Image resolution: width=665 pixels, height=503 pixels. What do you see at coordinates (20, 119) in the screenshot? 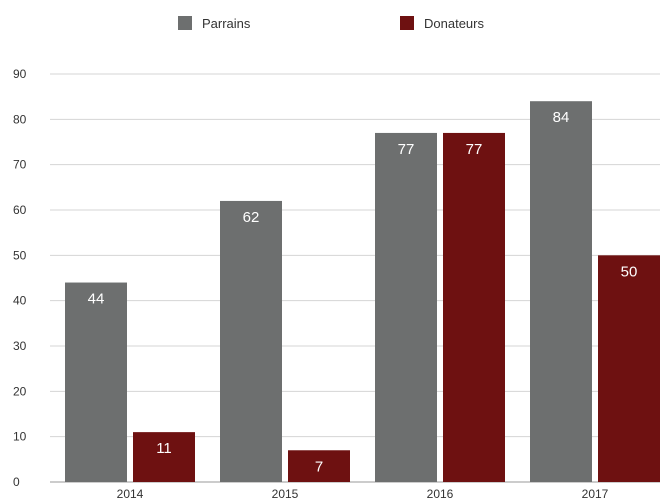
I see `y-tick-label: 80` at bounding box center [20, 119].